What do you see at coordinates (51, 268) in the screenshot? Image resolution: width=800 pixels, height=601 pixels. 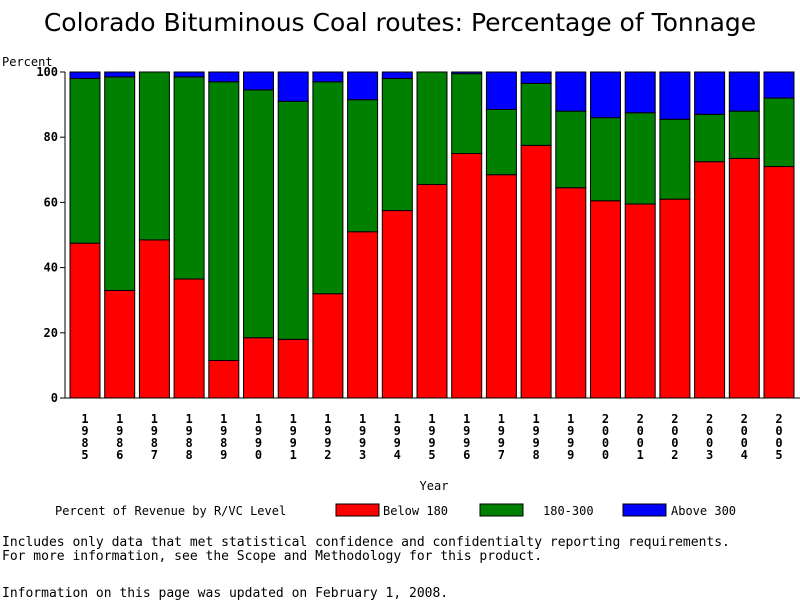 I see `y-tick-label: 40` at bounding box center [51, 268].